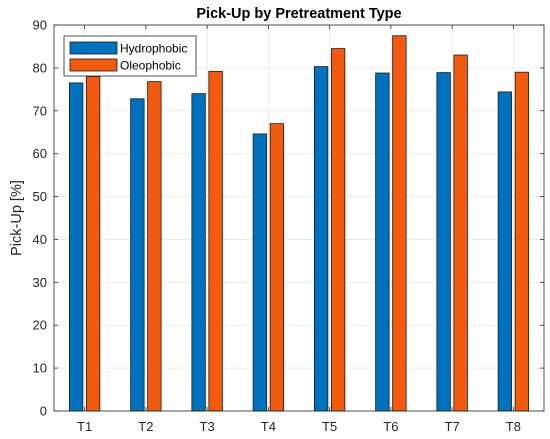  What do you see at coordinates (329, 426) in the screenshot?
I see `x-tick-label-t5: T5` at bounding box center [329, 426].